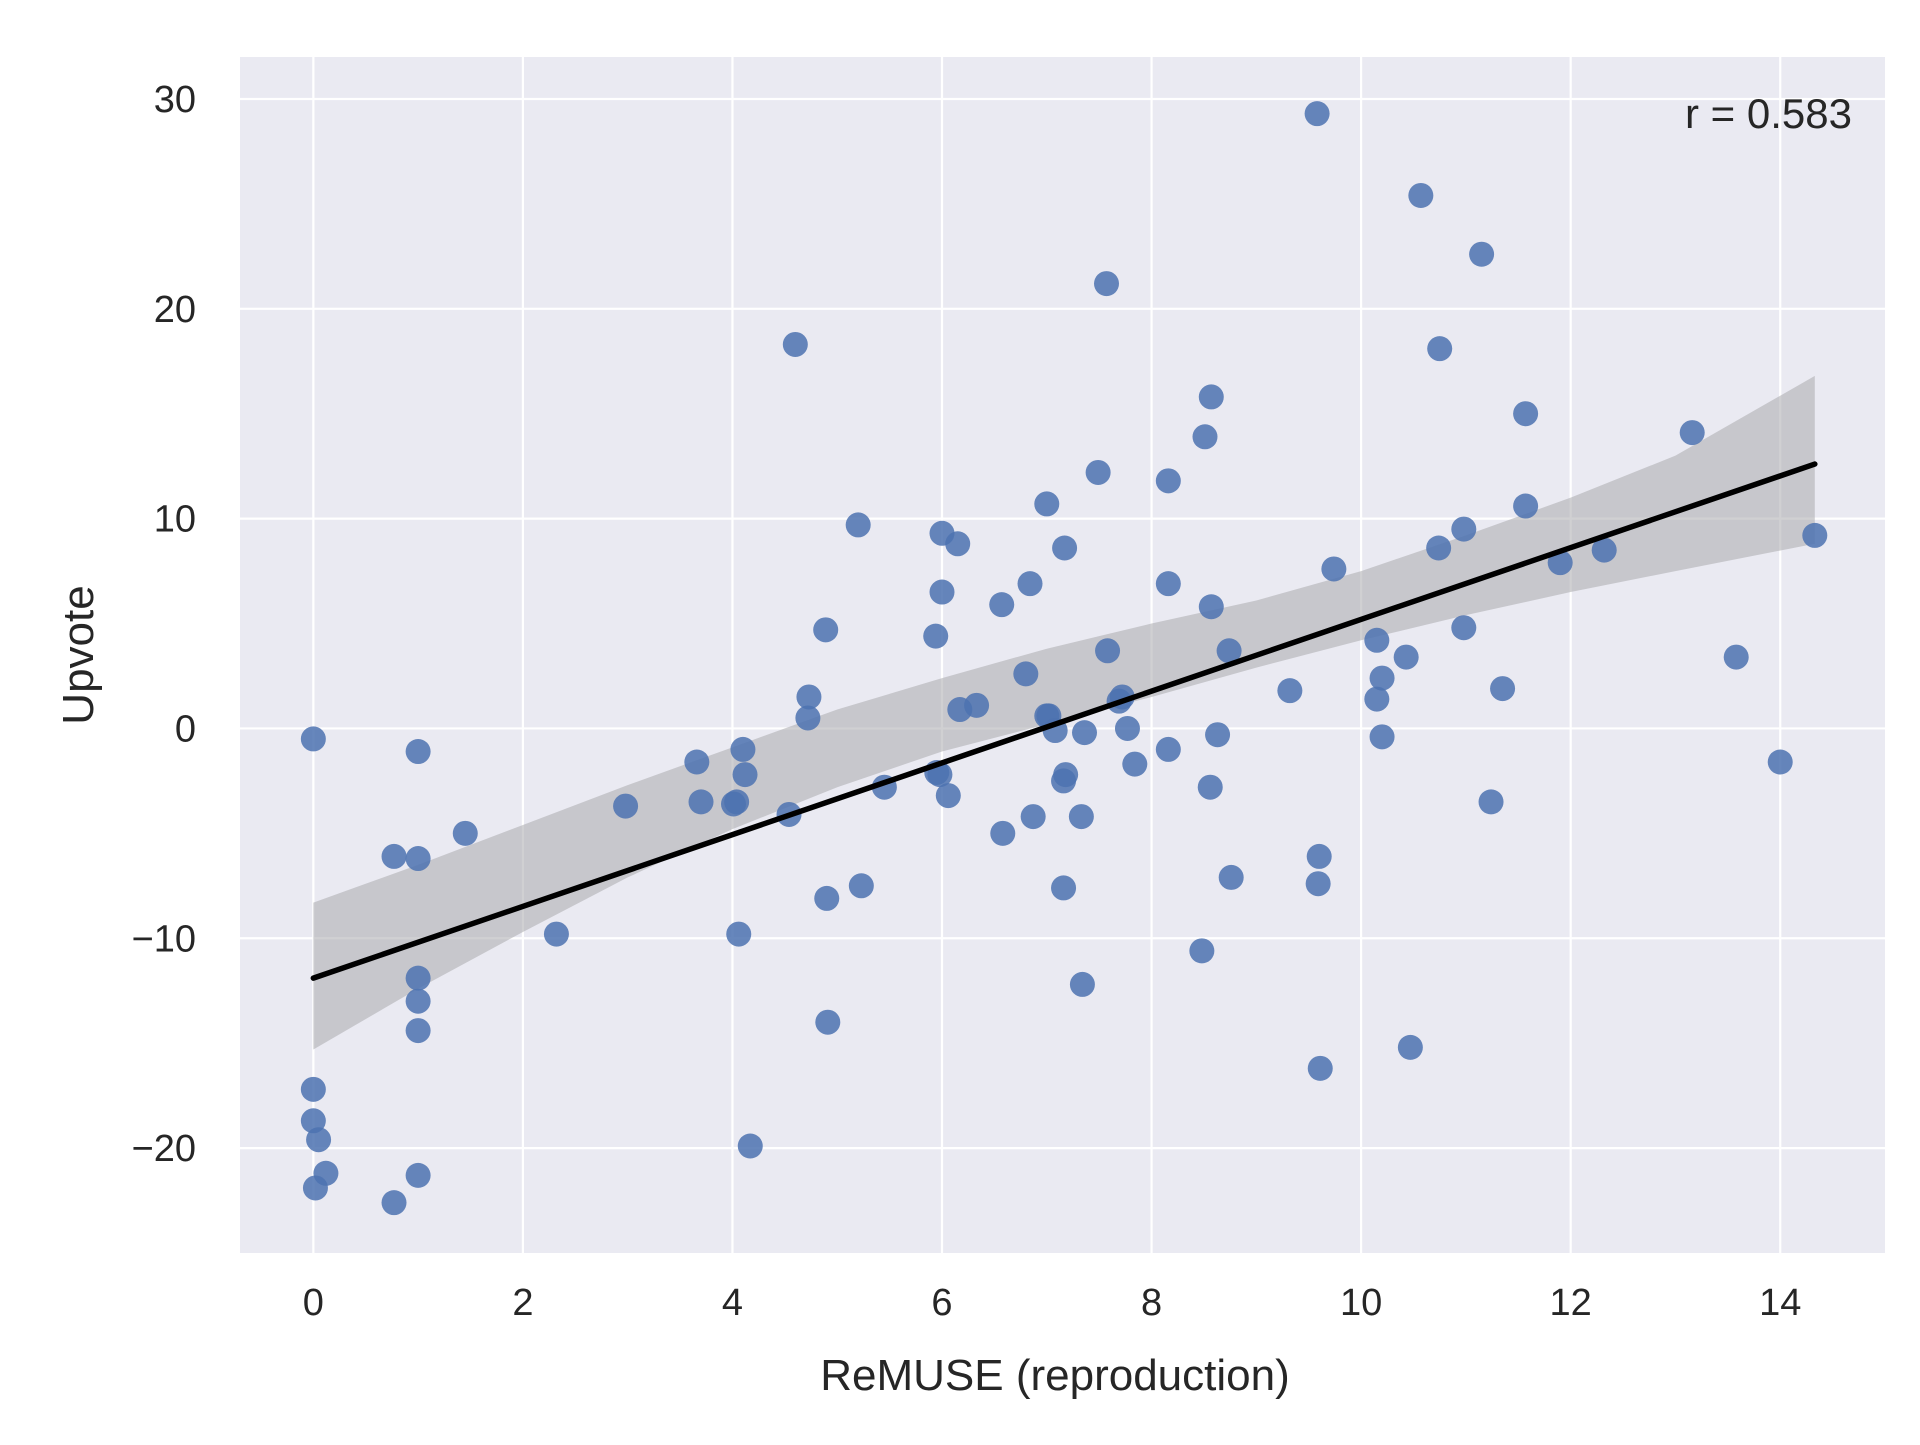 This screenshot has height=1445, width=1920. What do you see at coordinates (1571, 1303) in the screenshot?
I see `x-tick-label: 12` at bounding box center [1571, 1303].